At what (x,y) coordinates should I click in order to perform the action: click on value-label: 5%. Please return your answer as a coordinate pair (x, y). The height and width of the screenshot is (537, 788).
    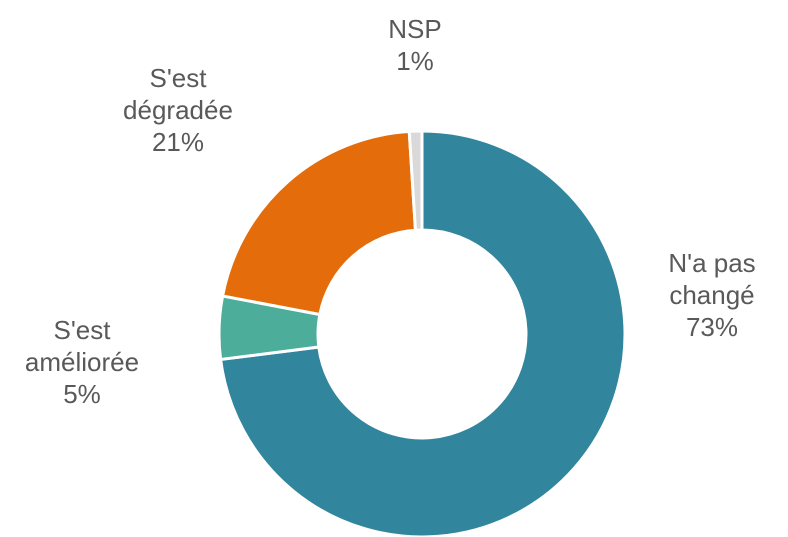
    Looking at the image, I should click on (82, 394).